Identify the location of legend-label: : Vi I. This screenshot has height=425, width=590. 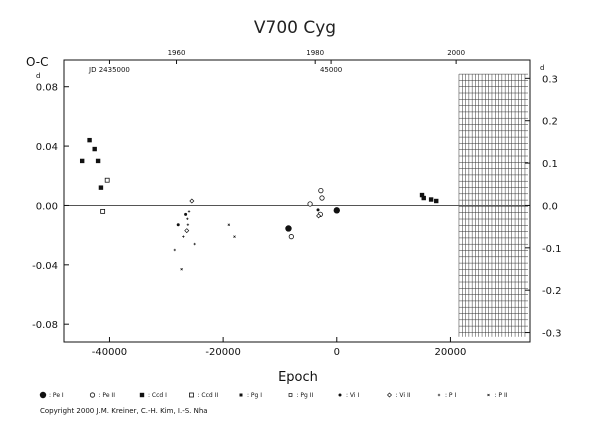
(352, 395).